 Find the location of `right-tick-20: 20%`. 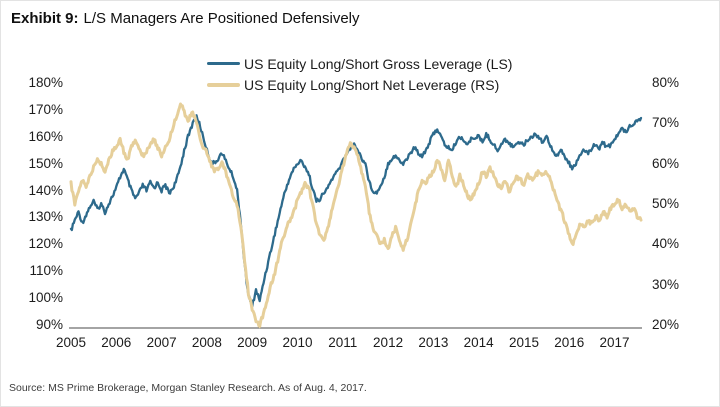

right-tick-20: 20% is located at coordinates (666, 324).